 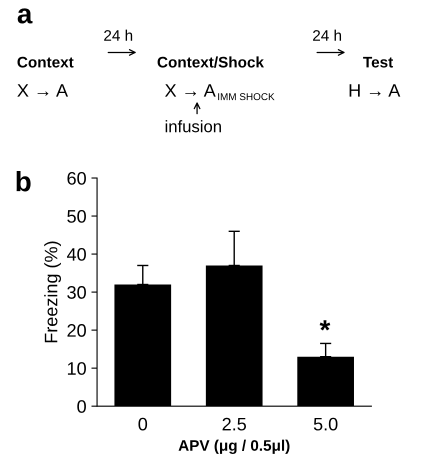 I want to click on x-tick-label: 0, so click(x=143, y=424).